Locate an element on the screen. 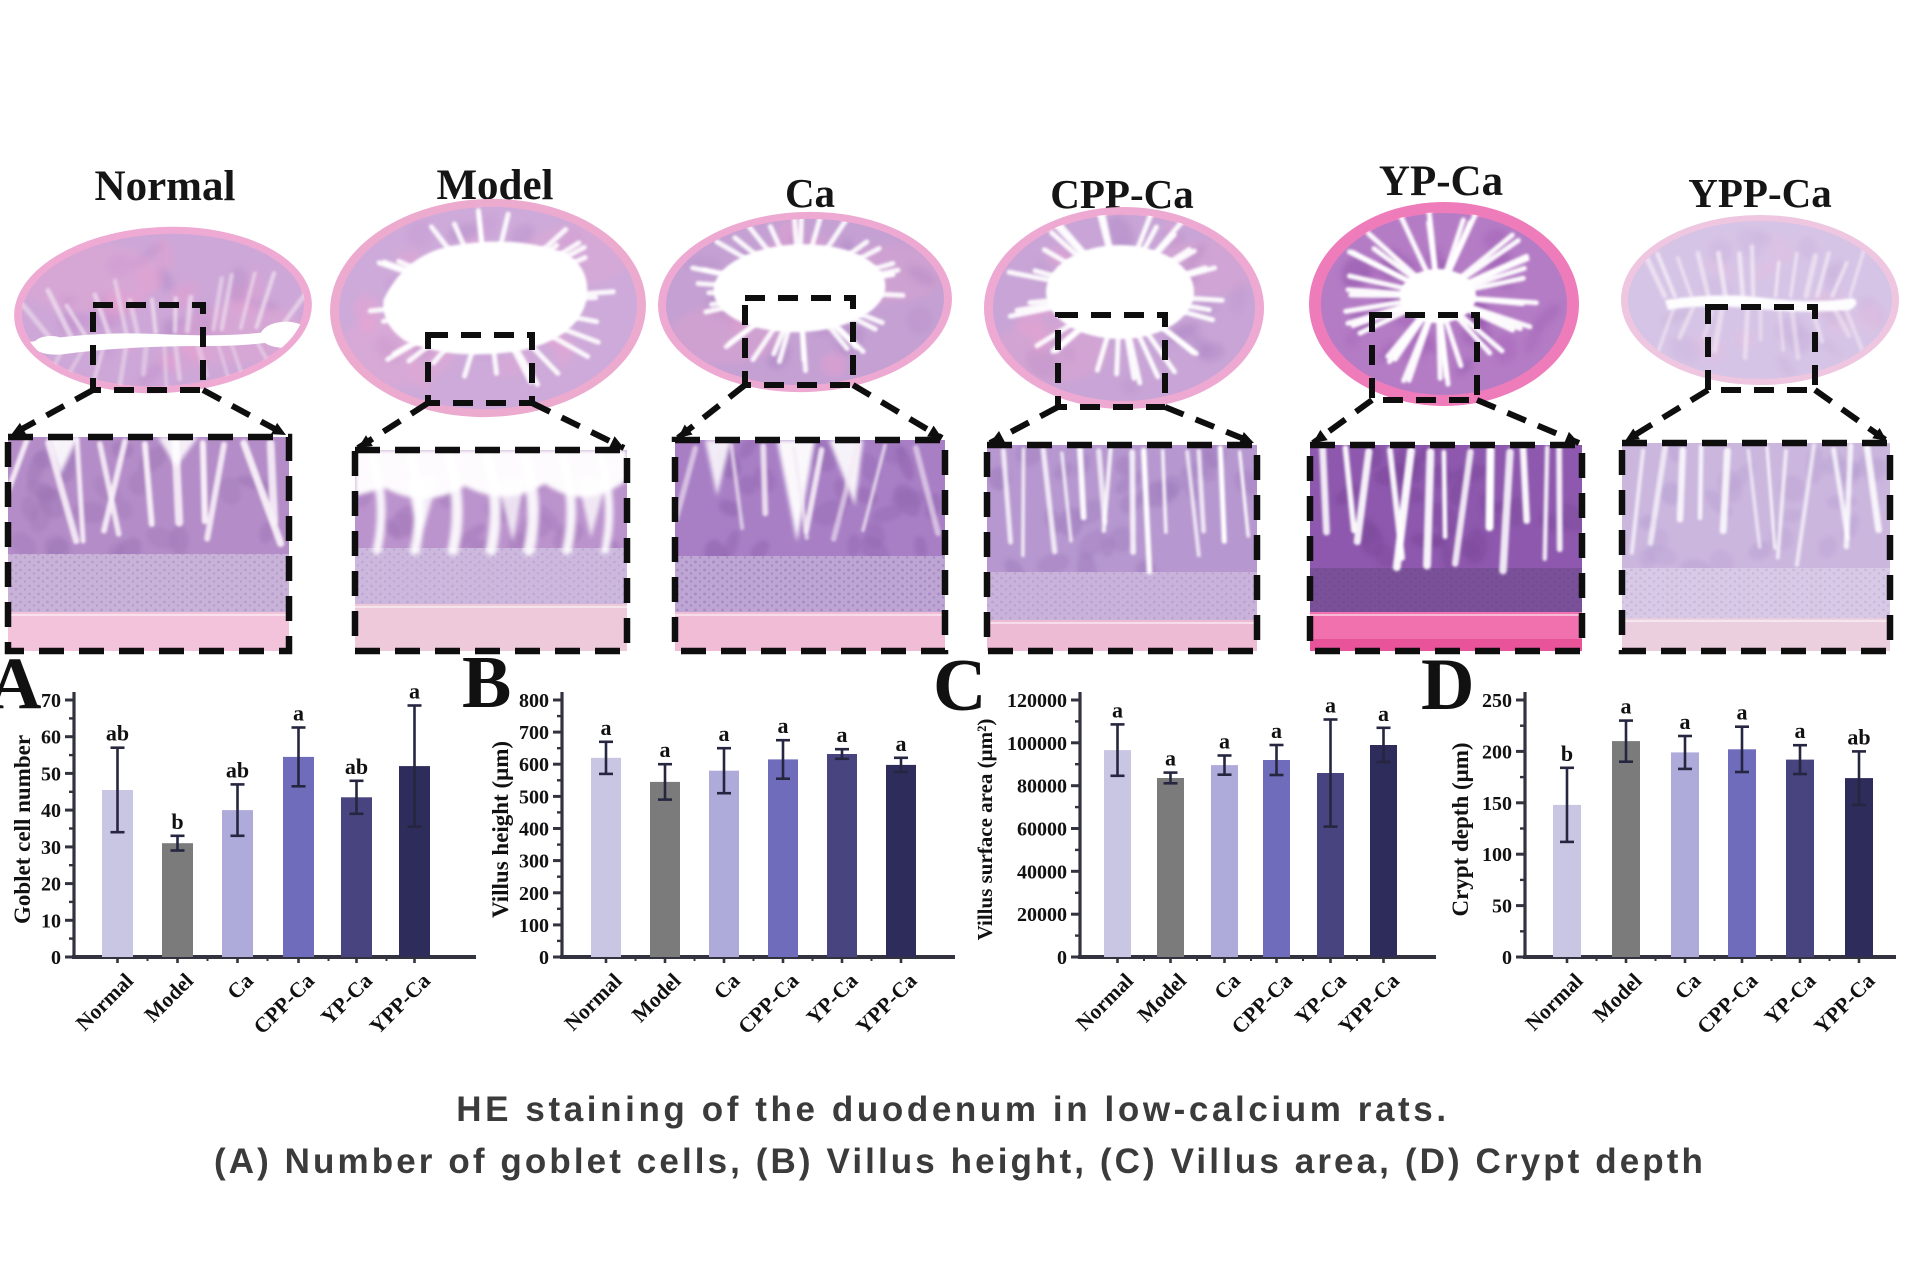  svg-text: 800 is located at coordinates (534, 701).